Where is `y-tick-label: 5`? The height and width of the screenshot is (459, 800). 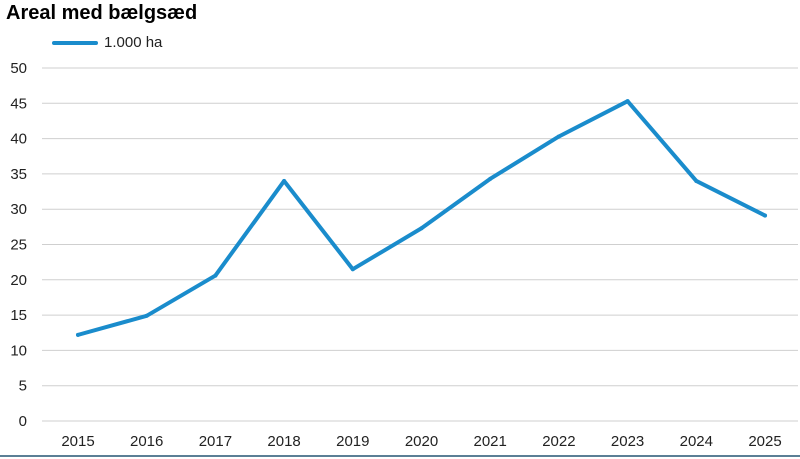 y-tick-label: 5 is located at coordinates (23, 386).